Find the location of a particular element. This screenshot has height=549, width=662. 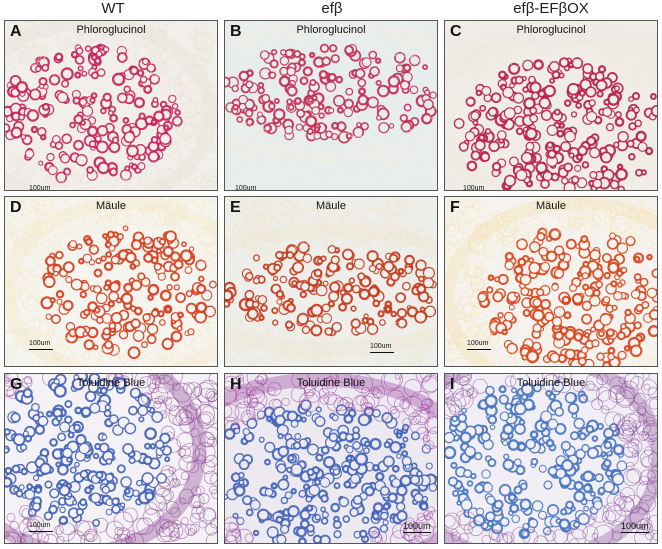

panel-letter: C is located at coordinates (456, 31).